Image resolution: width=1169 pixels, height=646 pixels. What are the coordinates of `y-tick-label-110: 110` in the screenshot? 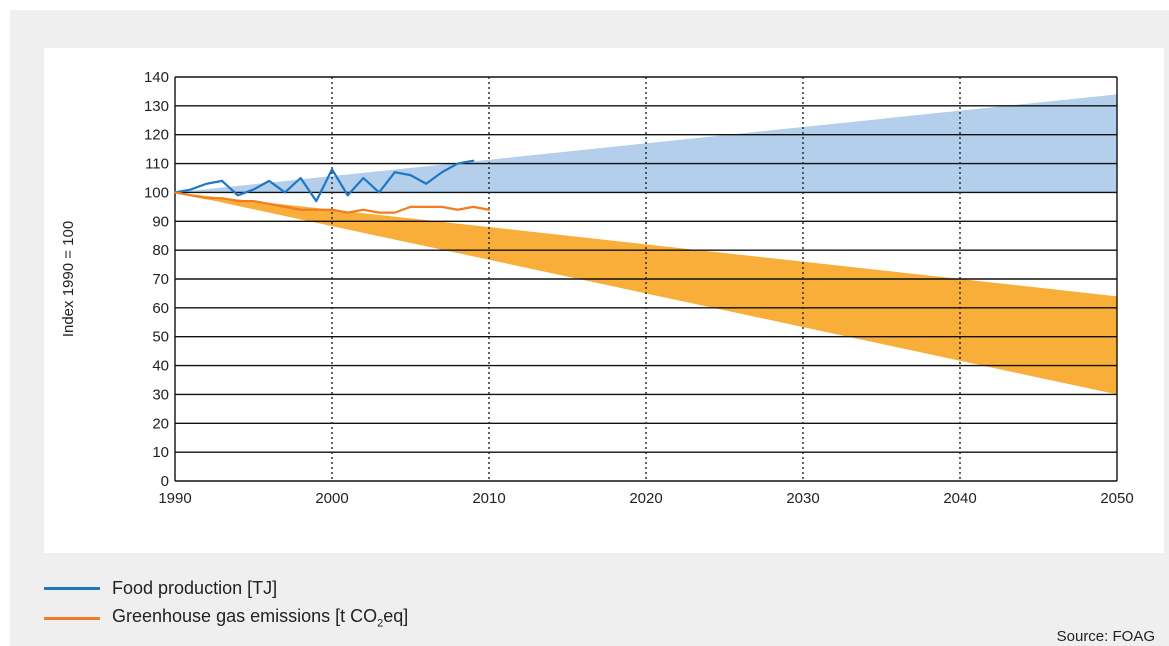 It's located at (157, 164).